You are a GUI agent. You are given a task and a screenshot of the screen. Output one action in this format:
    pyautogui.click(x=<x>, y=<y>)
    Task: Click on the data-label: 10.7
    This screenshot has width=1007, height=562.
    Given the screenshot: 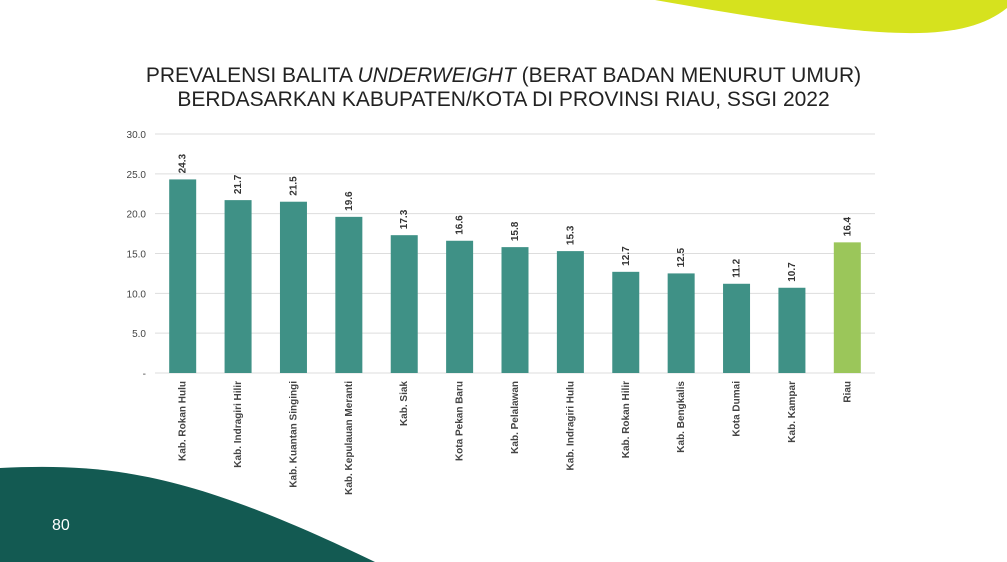 What is the action you would take?
    pyautogui.click(x=792, y=272)
    